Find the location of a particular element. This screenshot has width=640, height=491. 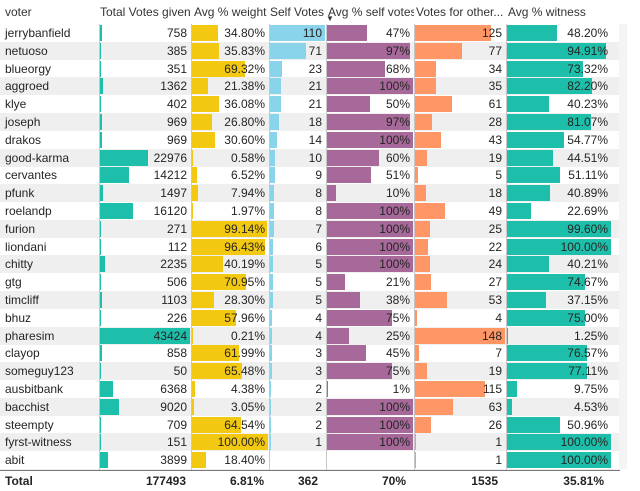

table-row: furion 271 99.14% 7 100% 25 99.60% is located at coordinates (310, 228).